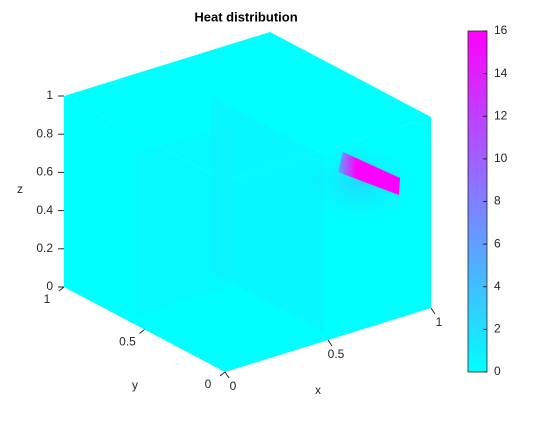  What do you see at coordinates (127, 342) in the screenshot?
I see `y-tick-label: 0.5` at bounding box center [127, 342].